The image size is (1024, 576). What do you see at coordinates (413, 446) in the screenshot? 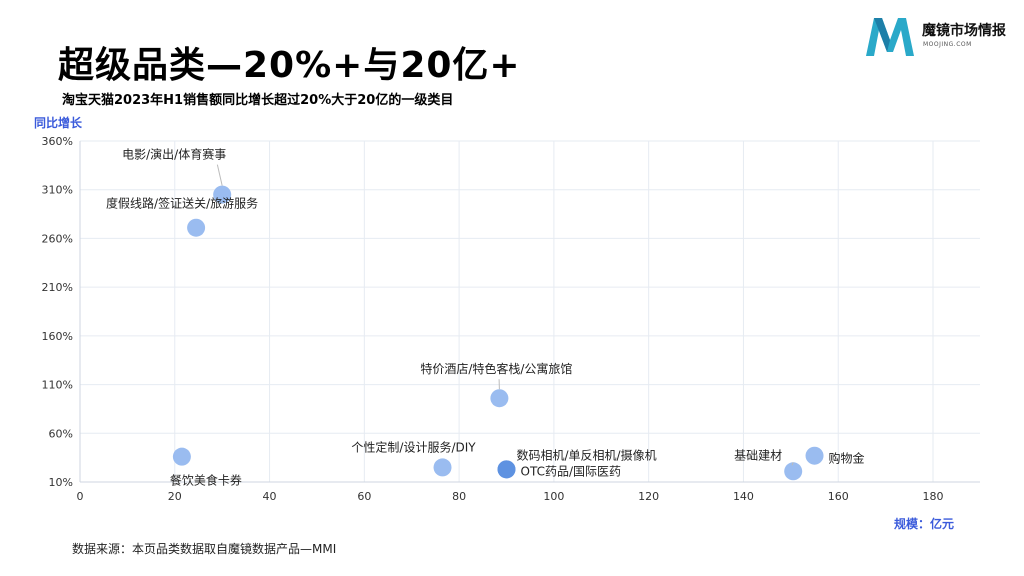
I see `data-point-label: 个性定制/设计服务/DIY` at bounding box center [413, 446].